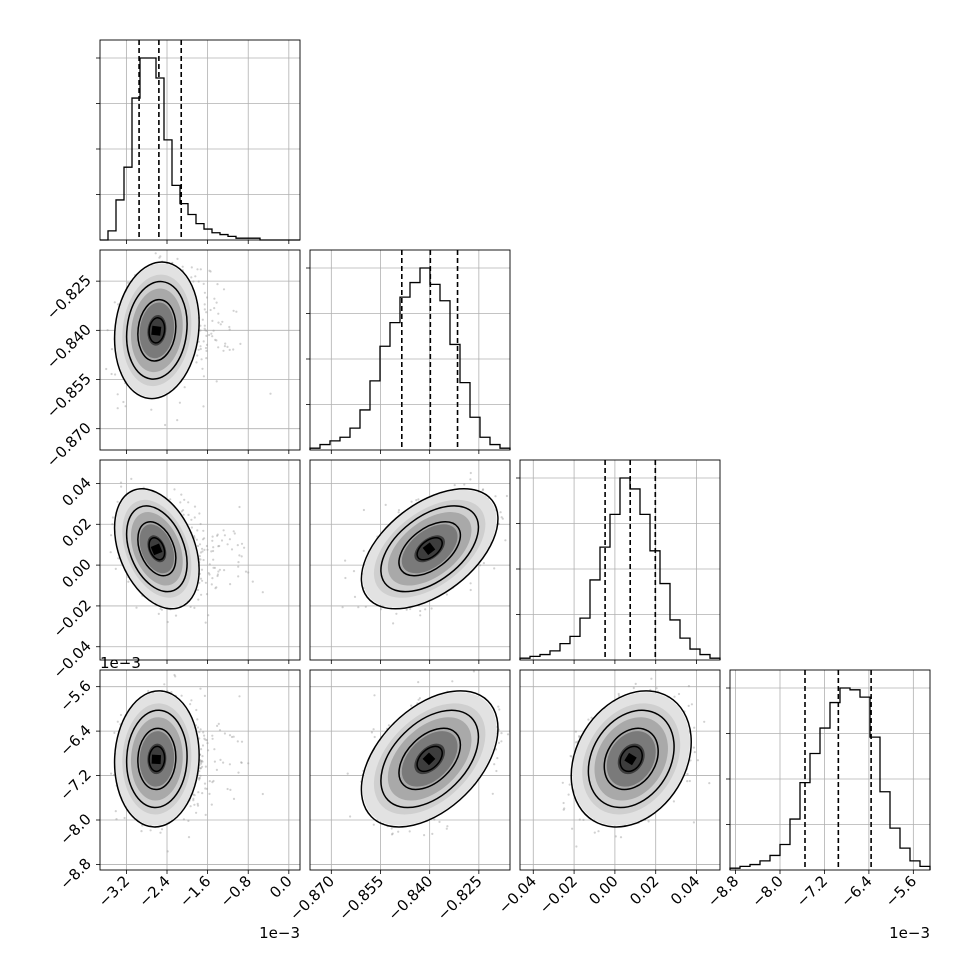  What do you see at coordinates (75, 874) in the screenshot?
I see `y-tick-label: −8.8` at bounding box center [75, 874].